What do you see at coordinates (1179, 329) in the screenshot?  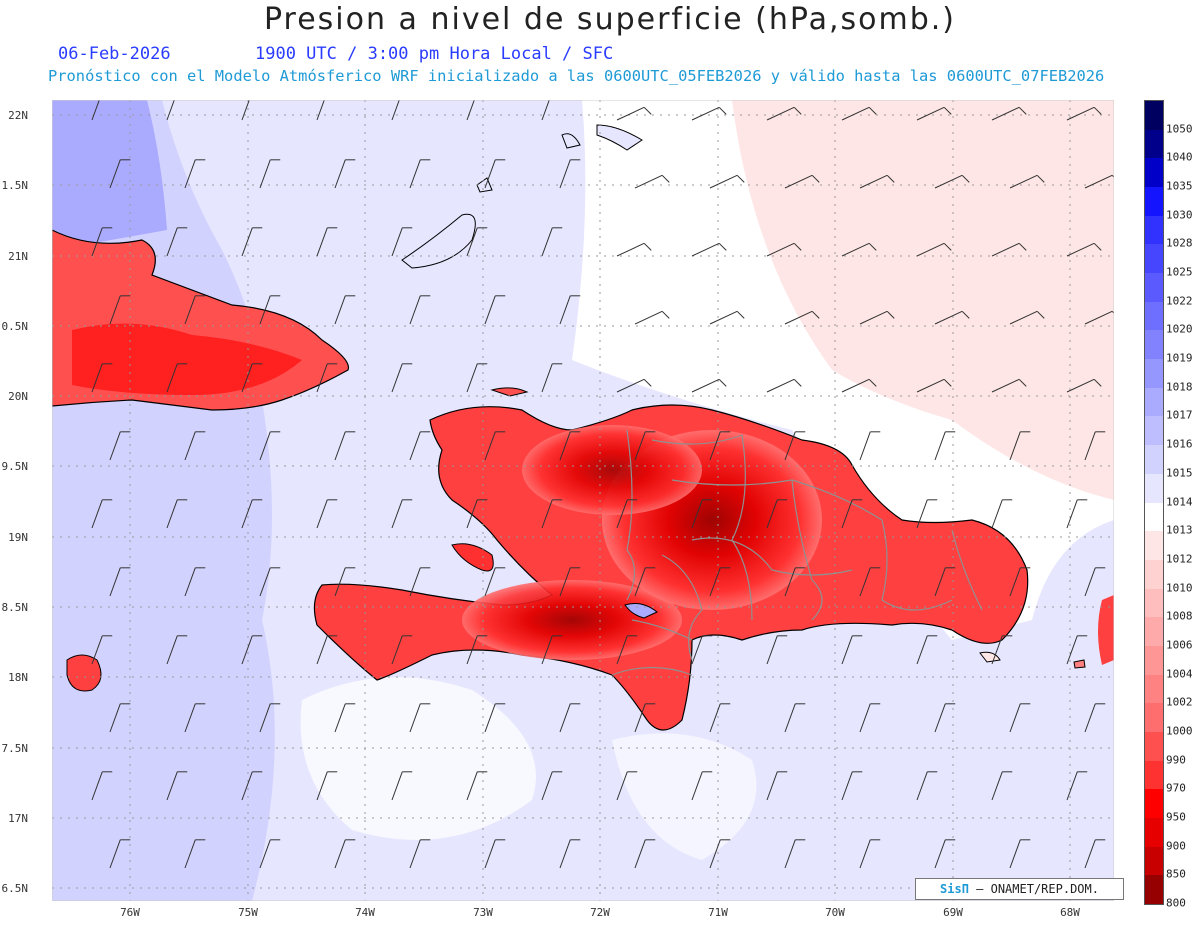 I see `colorbar-level-label: 1020` at bounding box center [1179, 329].